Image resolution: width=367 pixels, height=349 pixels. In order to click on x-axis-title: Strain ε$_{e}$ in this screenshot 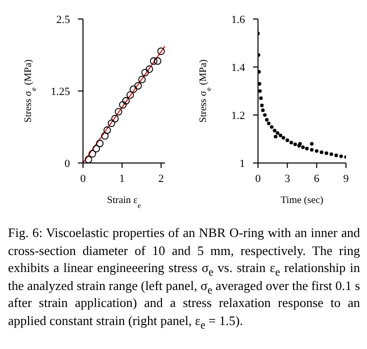, I will do `click(124, 202)`.